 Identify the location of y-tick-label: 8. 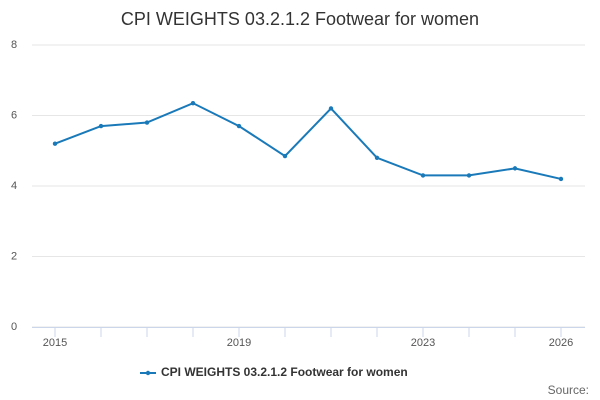
(14, 45).